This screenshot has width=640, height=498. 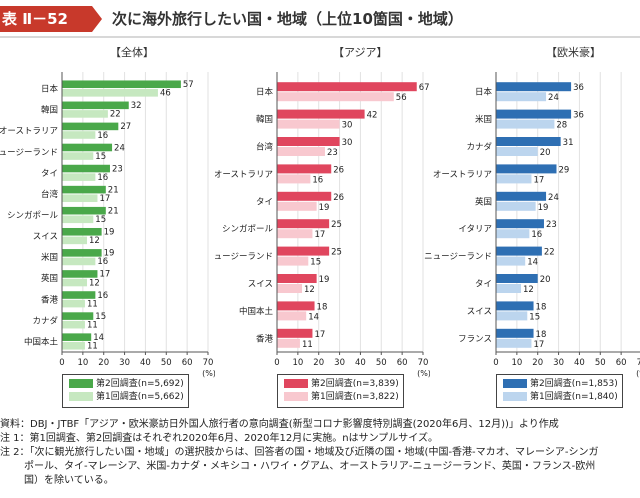 What do you see at coordinates (124, 363) in the screenshot?
I see `x-tick-label: 30` at bounding box center [124, 363].